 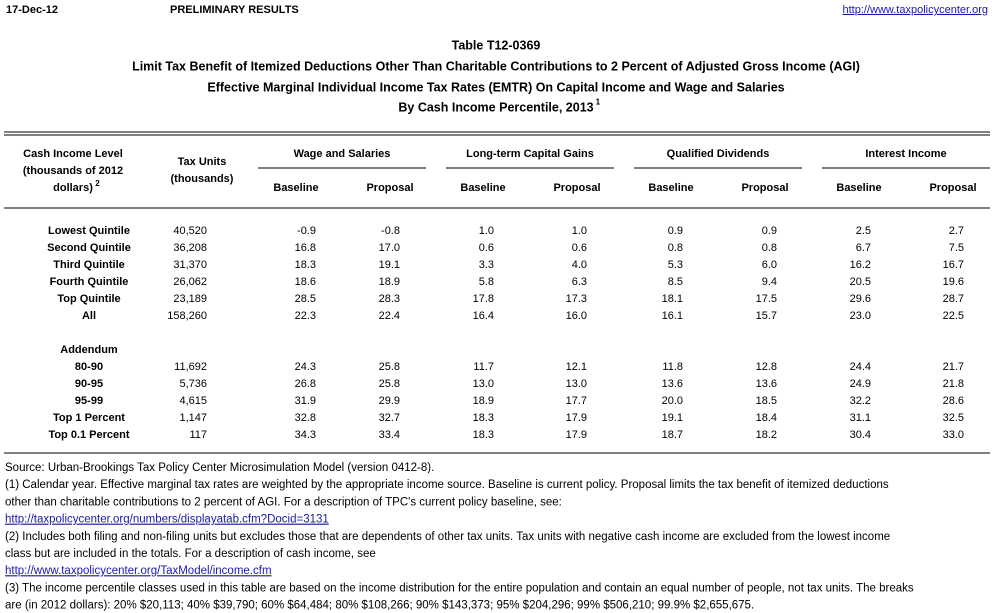 What do you see at coordinates (860, 316) in the screenshot?
I see `cell: 23.0` at bounding box center [860, 316].